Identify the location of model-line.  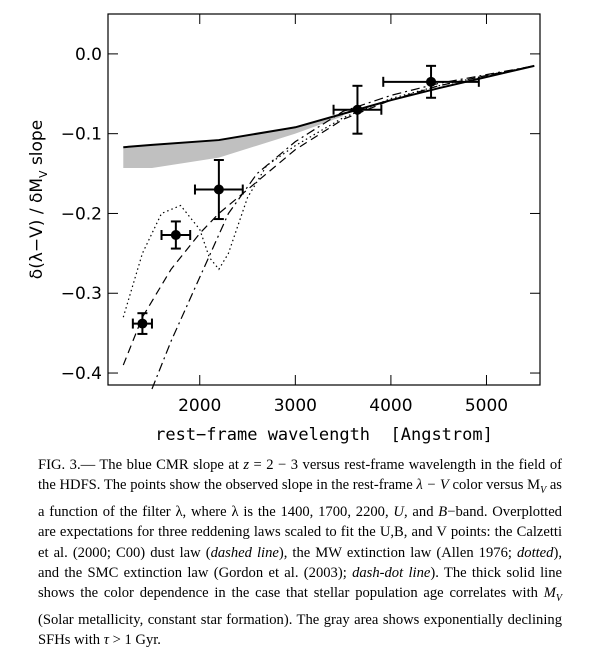
(329, 106).